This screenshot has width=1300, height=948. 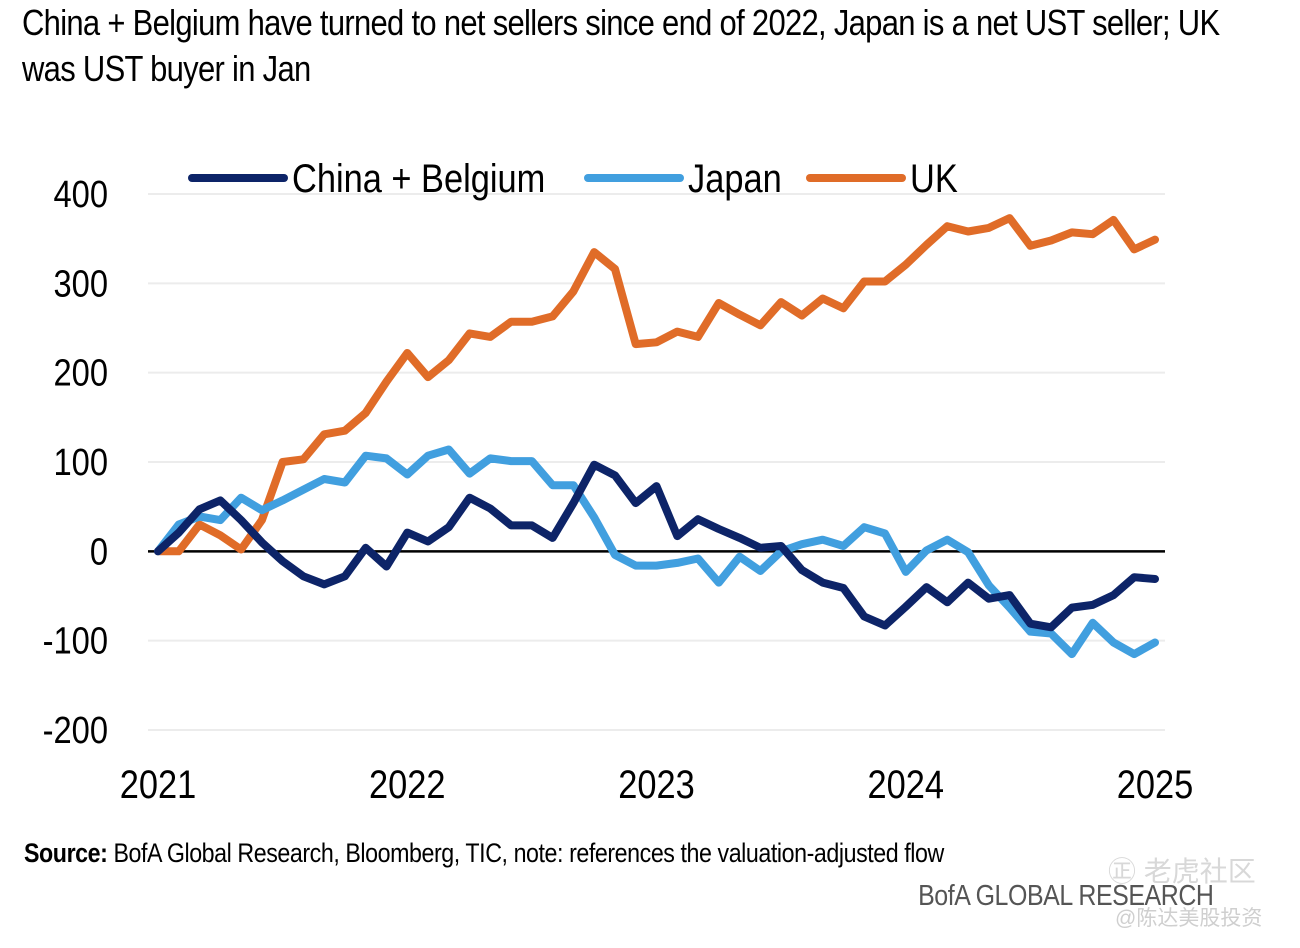 What do you see at coordinates (1182, 871) in the screenshot?
I see `watermark-top: ㊣ 老虎社区` at bounding box center [1182, 871].